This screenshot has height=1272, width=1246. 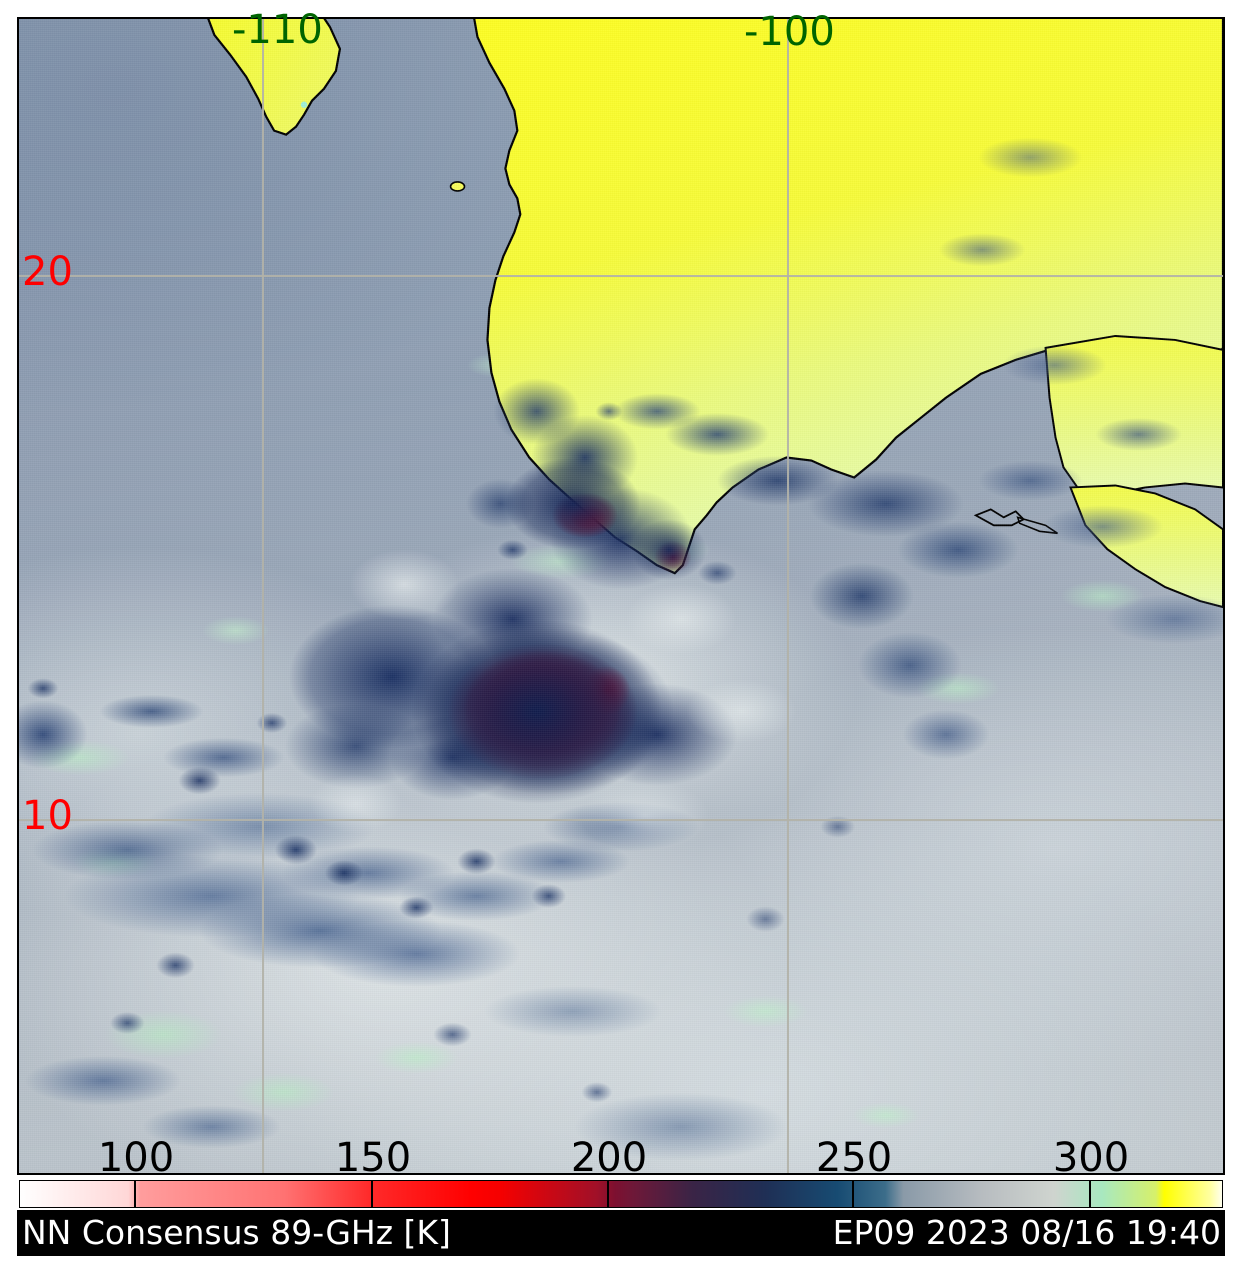 What do you see at coordinates (236, 1232) in the screenshot?
I see `product-label: NN Consensus 89-GHz [K]` at bounding box center [236, 1232].